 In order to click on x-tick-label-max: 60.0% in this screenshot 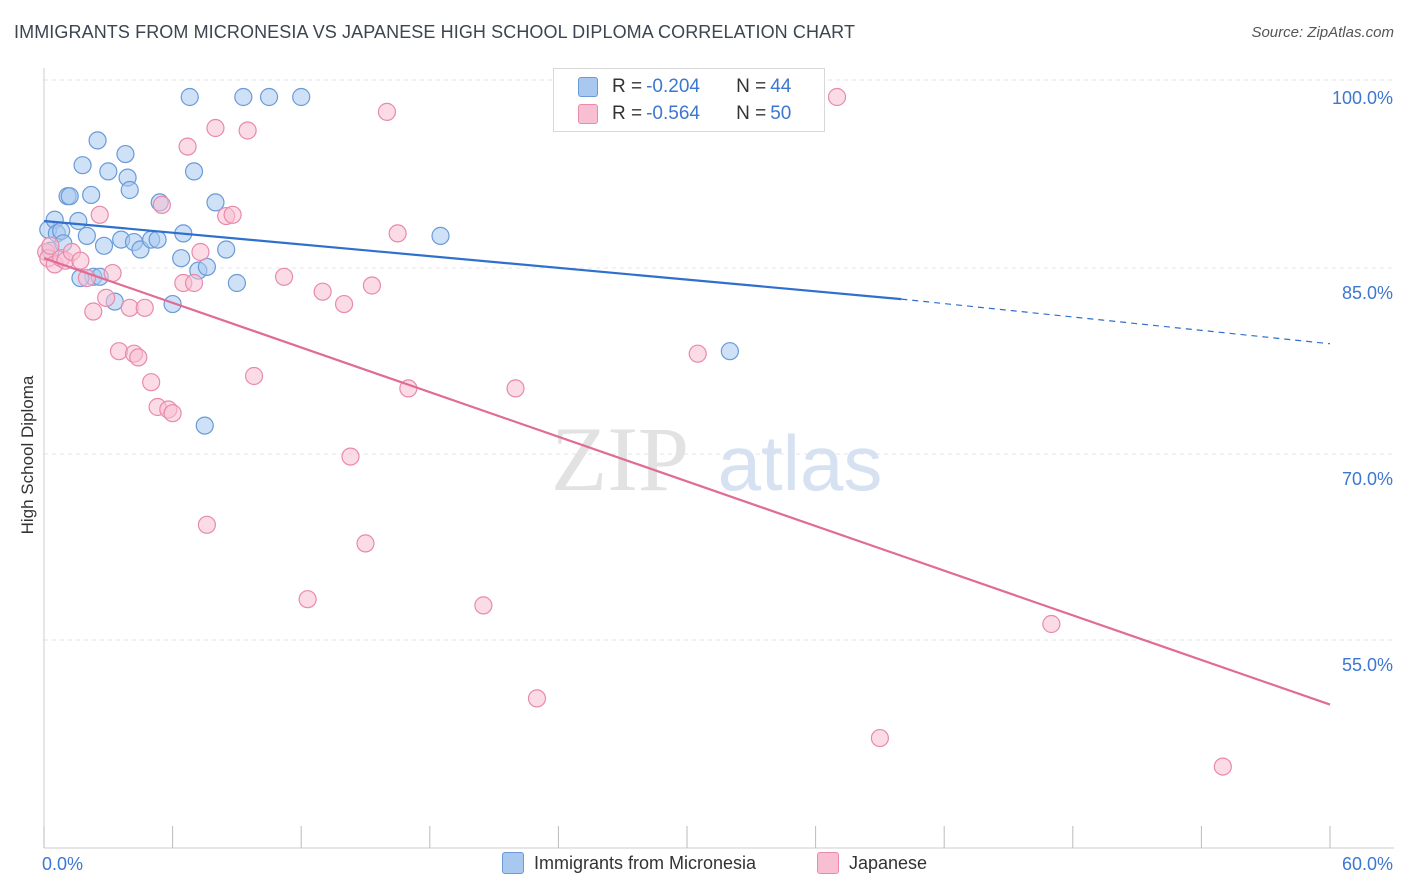, I will do `click(1367, 864)`.